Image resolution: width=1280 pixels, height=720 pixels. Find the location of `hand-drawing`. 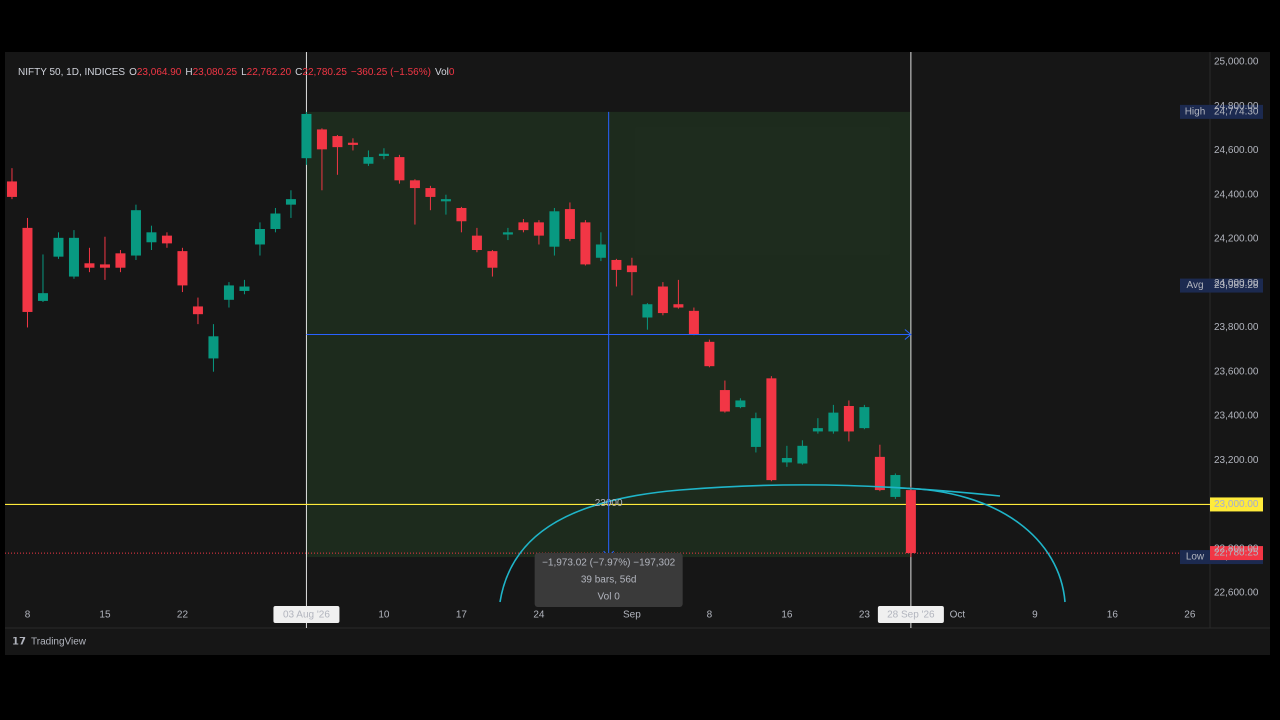

hand-drawing is located at coordinates (782, 543).